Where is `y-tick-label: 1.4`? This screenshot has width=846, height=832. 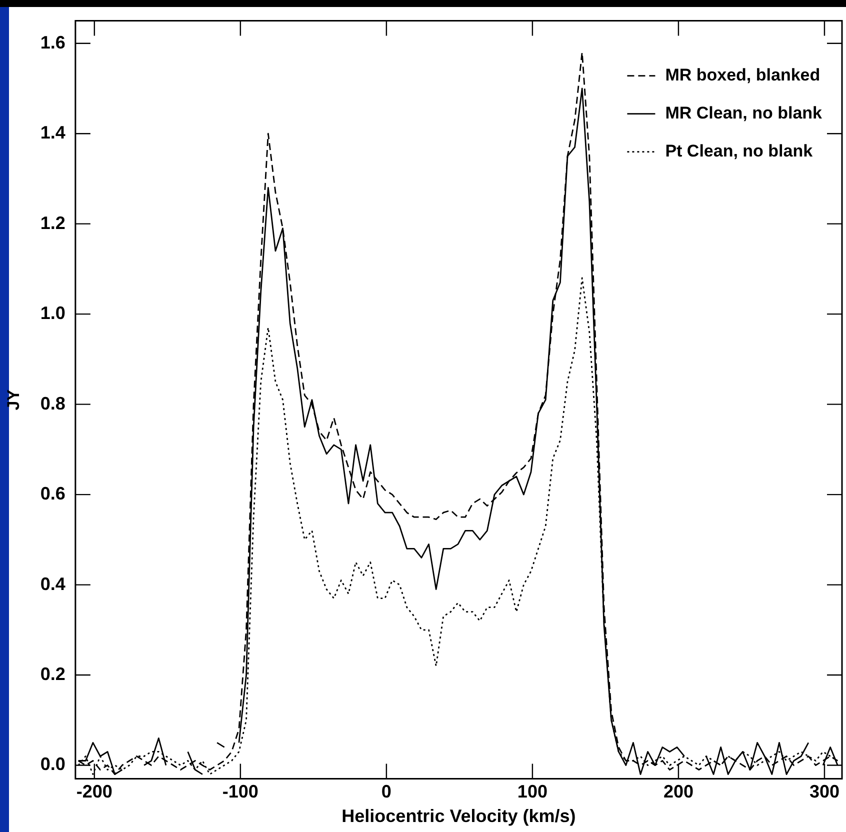 y-tick-label: 1.4 is located at coordinates (53, 132).